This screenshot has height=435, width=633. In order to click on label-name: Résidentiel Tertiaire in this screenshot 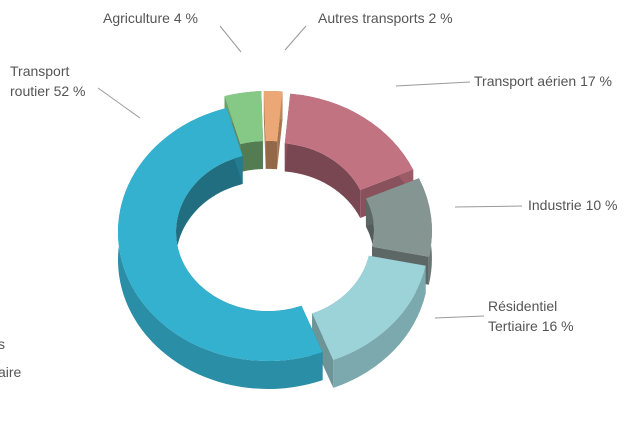, I will do `click(523, 316)`.